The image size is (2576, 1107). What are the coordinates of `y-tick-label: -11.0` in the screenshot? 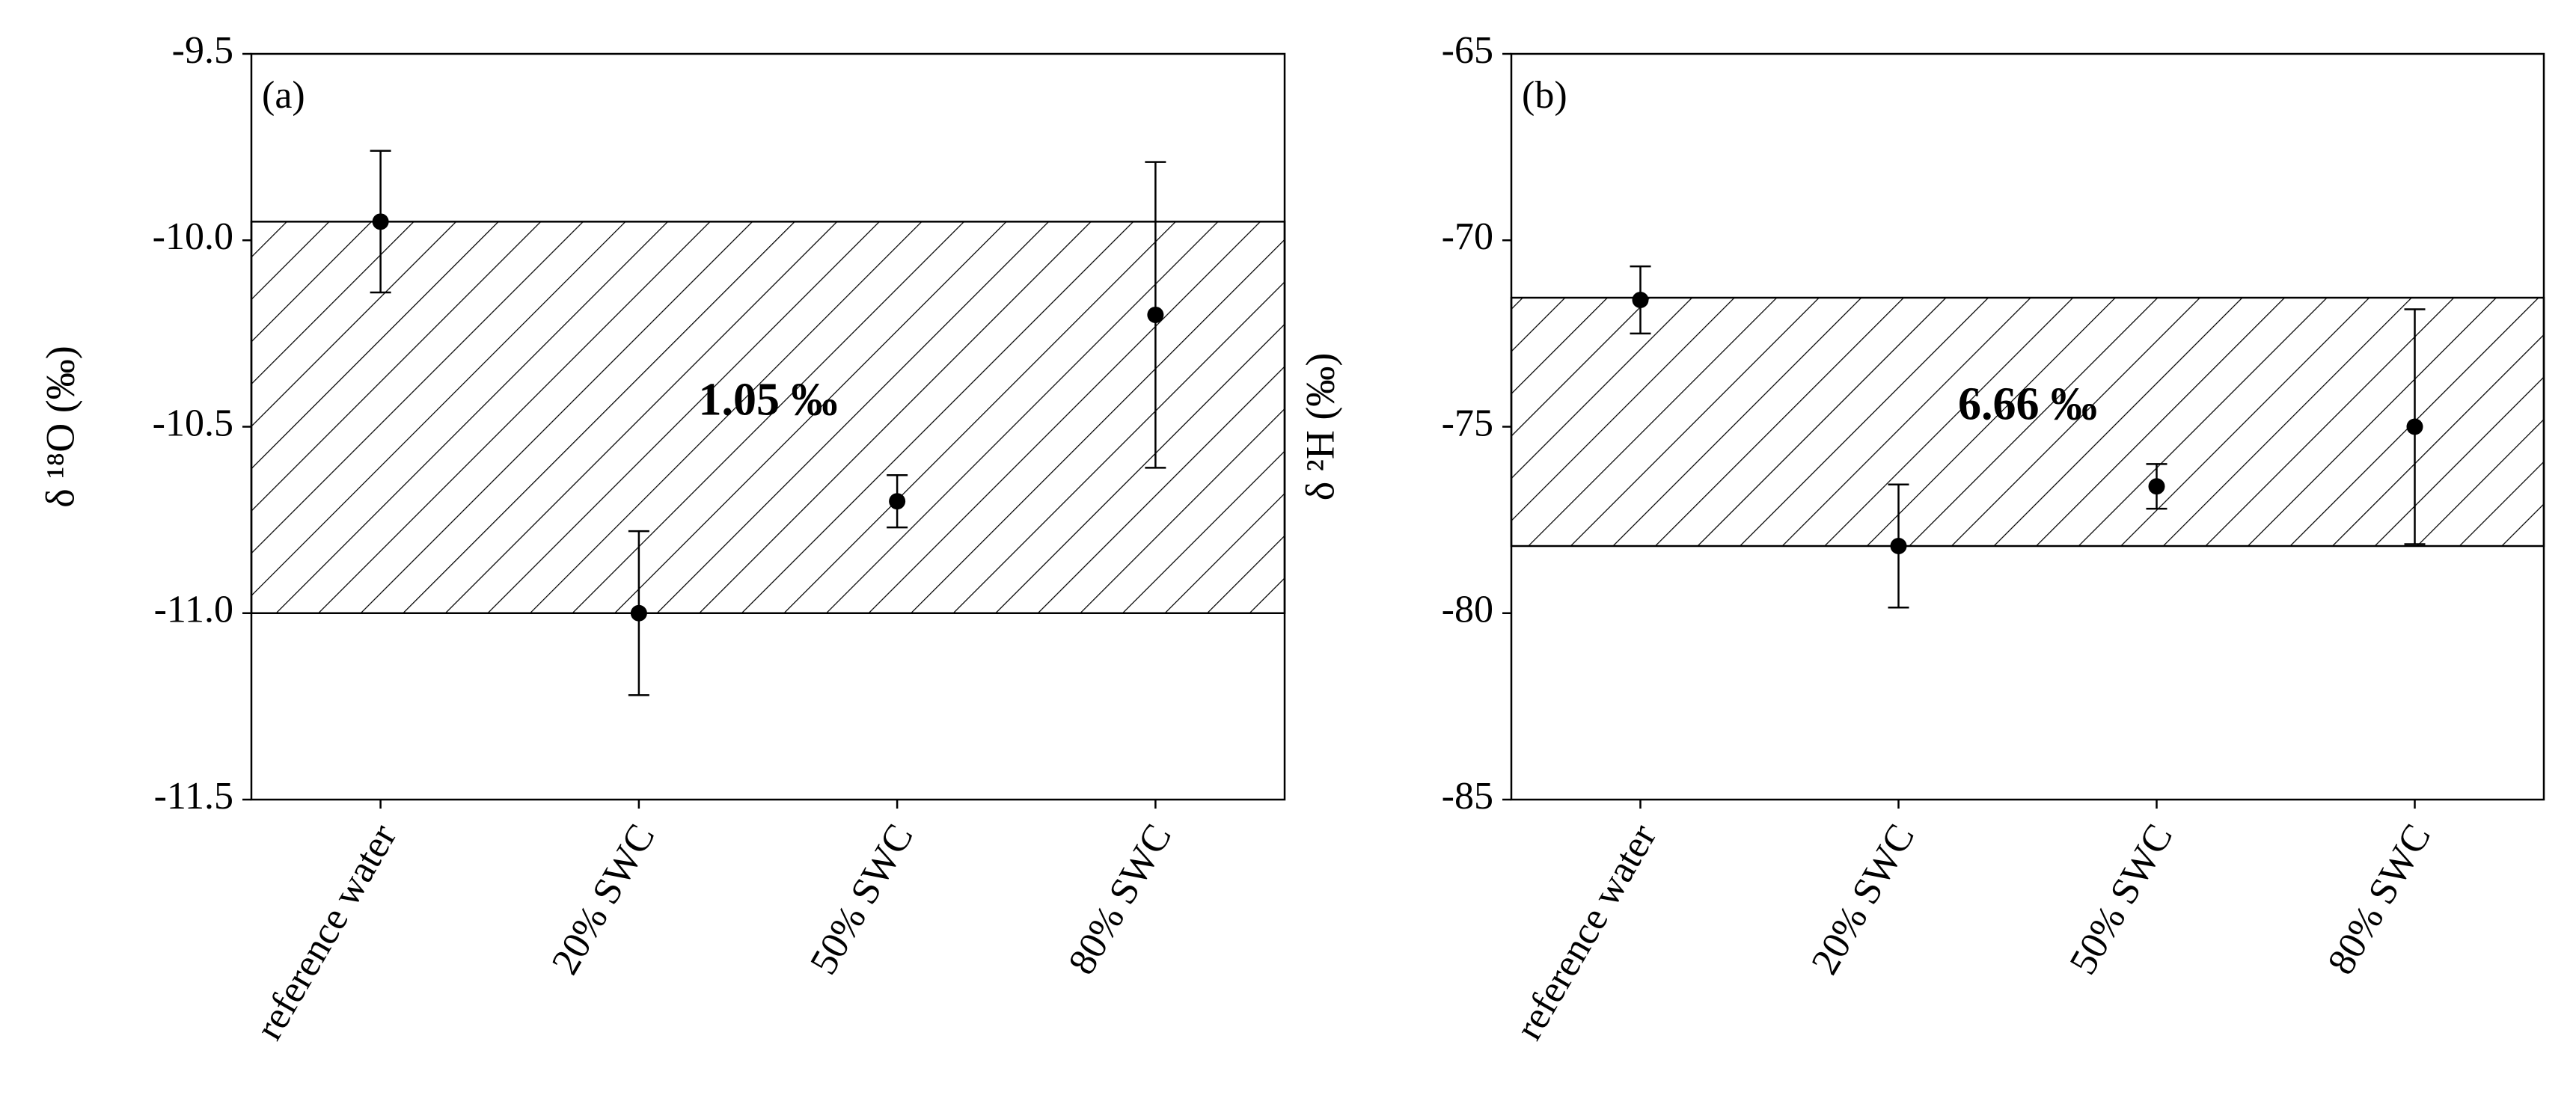 It's located at (193, 610).